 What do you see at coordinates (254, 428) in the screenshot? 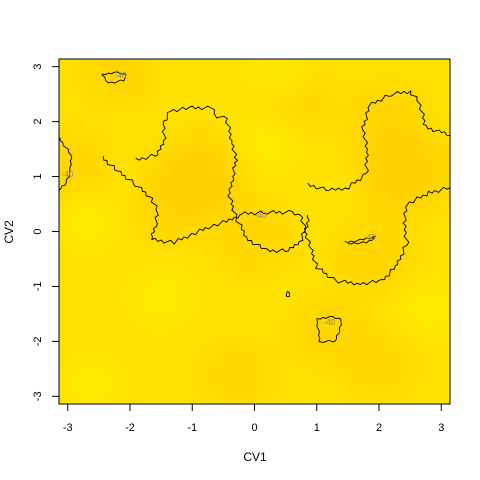
I see `x-tick-label-3: 0` at bounding box center [254, 428].